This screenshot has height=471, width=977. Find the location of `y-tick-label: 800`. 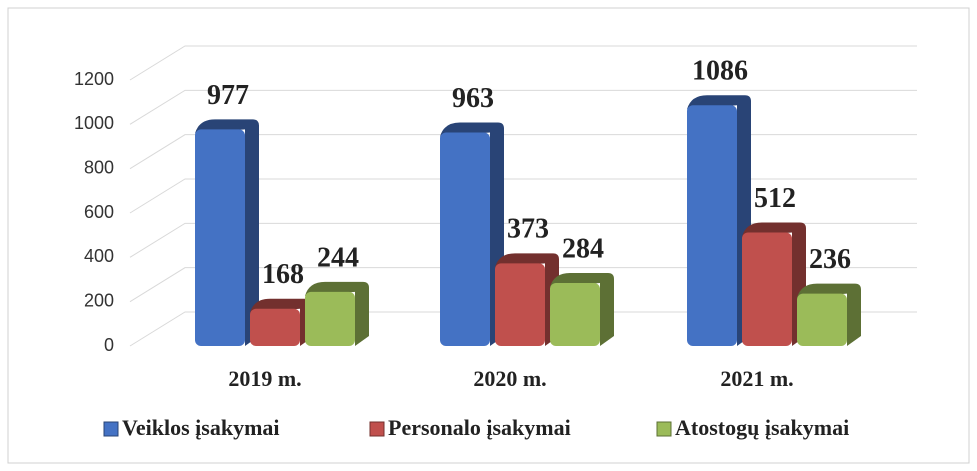

y-tick-label: 800 is located at coordinates (99, 167).